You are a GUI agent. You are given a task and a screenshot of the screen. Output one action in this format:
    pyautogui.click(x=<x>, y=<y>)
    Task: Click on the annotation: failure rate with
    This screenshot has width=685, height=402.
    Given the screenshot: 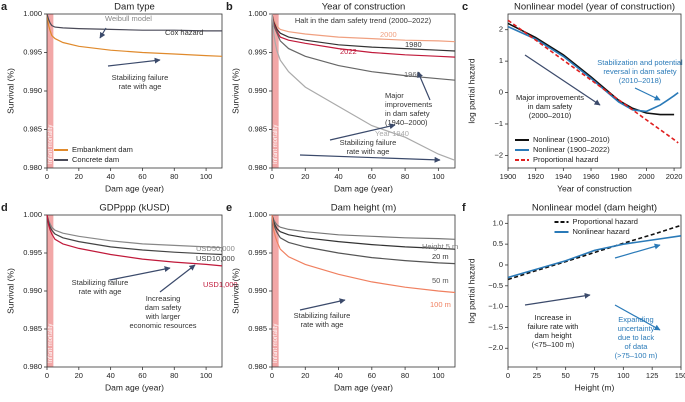 What is the action you would take?
    pyautogui.click(x=553, y=326)
    